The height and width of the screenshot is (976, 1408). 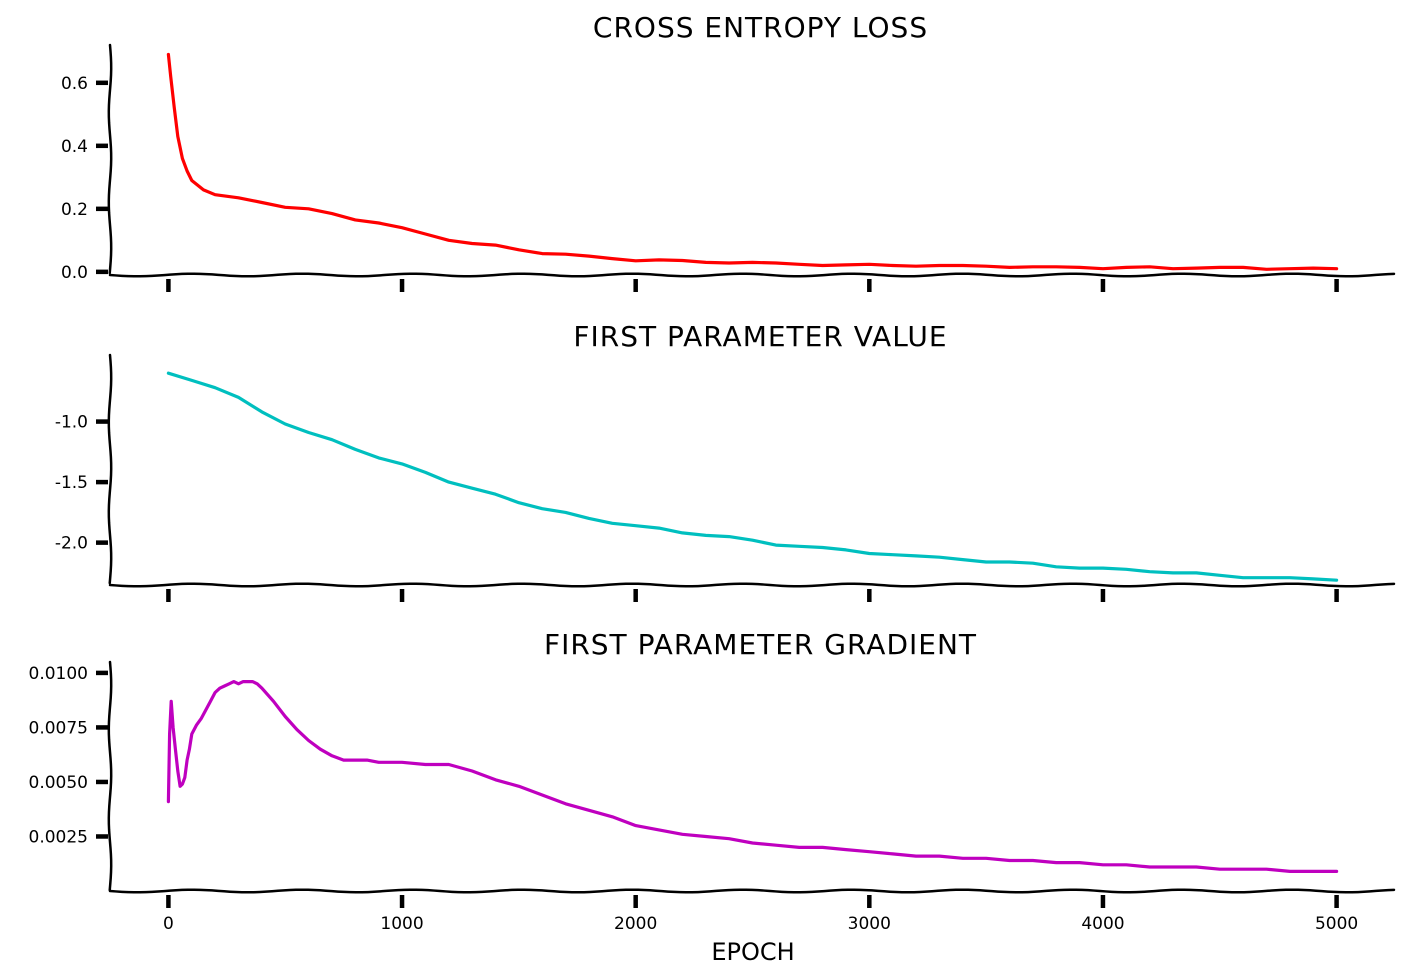 I want to click on y-tick-label-gradient: 0.0075, so click(x=58, y=728).